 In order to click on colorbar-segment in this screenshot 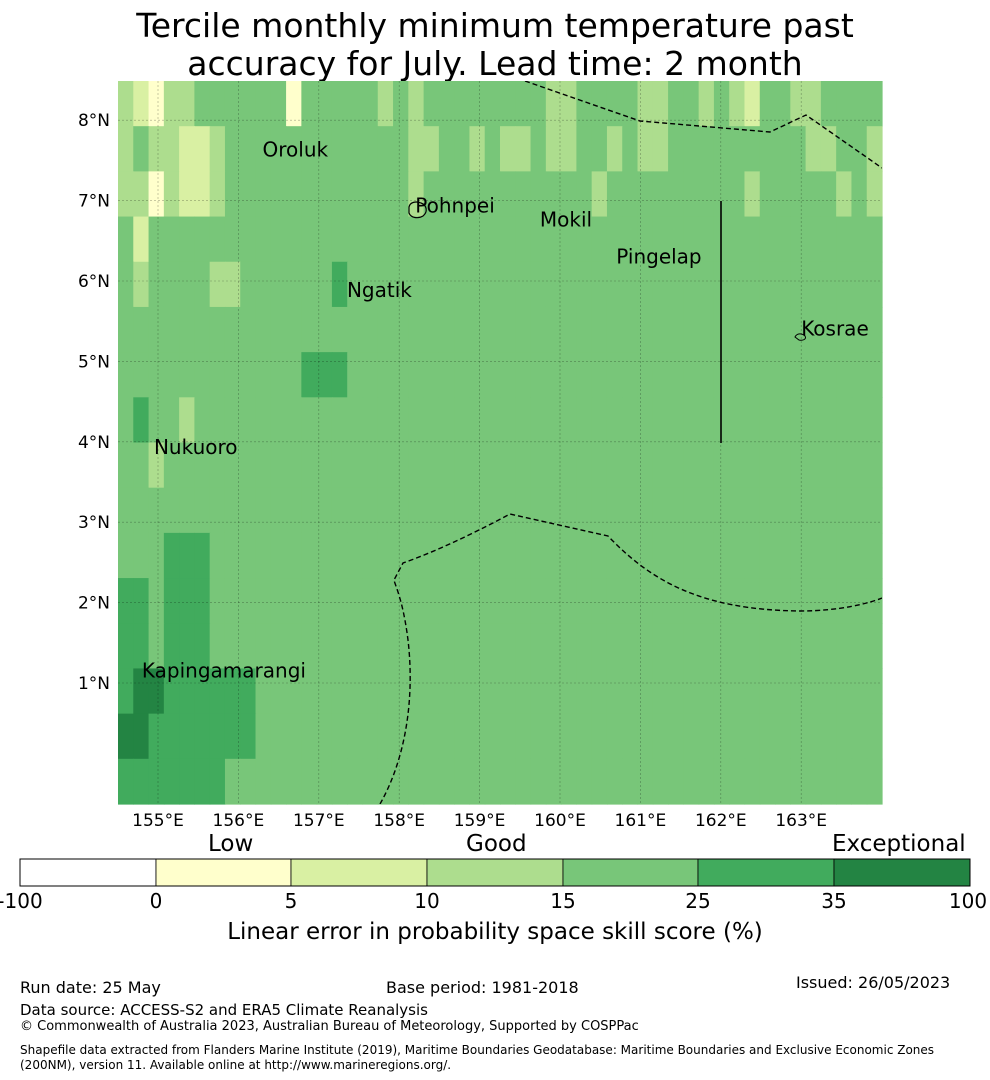, I will do `click(88, 872)`.